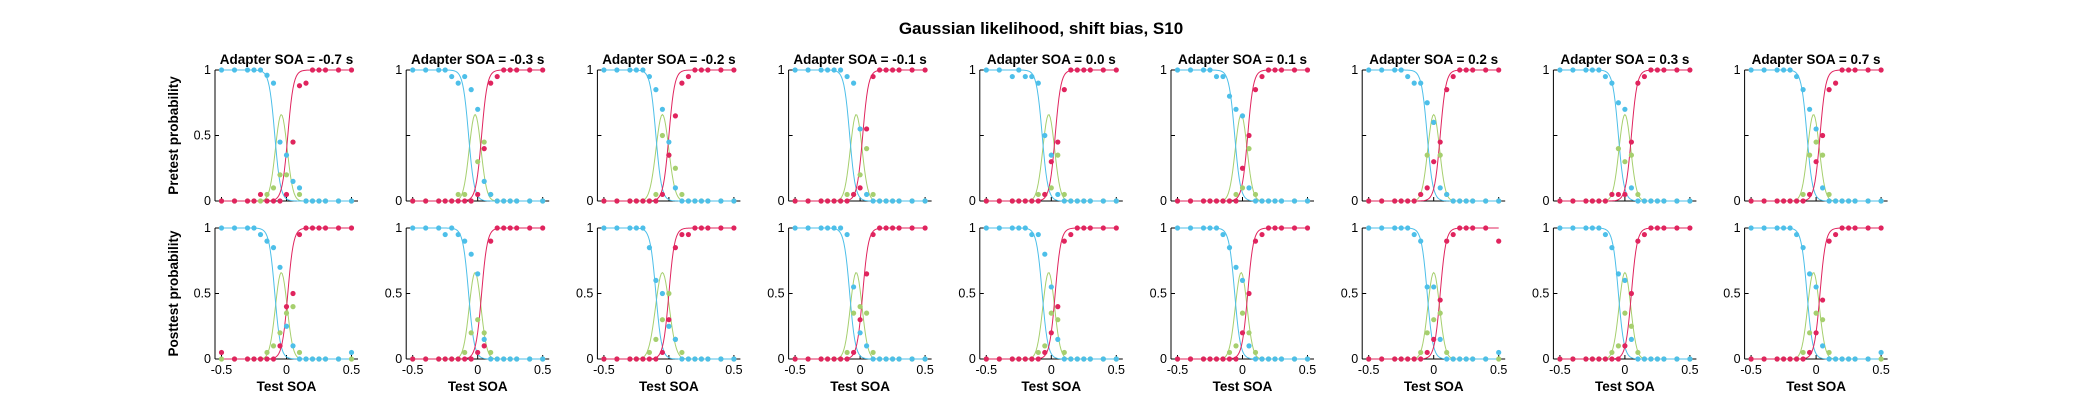 This screenshot has height=417, width=2083. I want to click on pretest-axes: 01, so click(1619, 135).